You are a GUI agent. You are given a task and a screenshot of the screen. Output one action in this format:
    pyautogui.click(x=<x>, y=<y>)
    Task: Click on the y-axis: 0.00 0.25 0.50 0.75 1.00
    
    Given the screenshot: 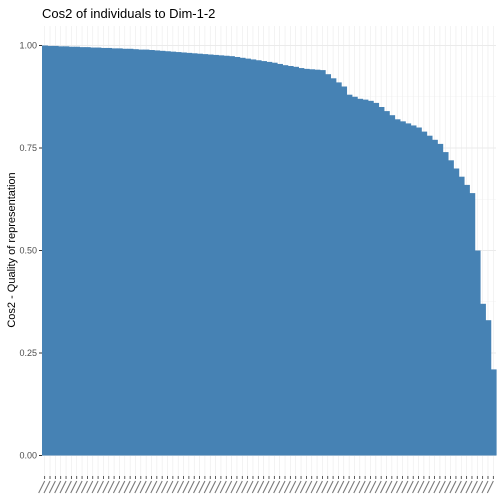 What is the action you would take?
    pyautogui.click(x=30, y=251)
    